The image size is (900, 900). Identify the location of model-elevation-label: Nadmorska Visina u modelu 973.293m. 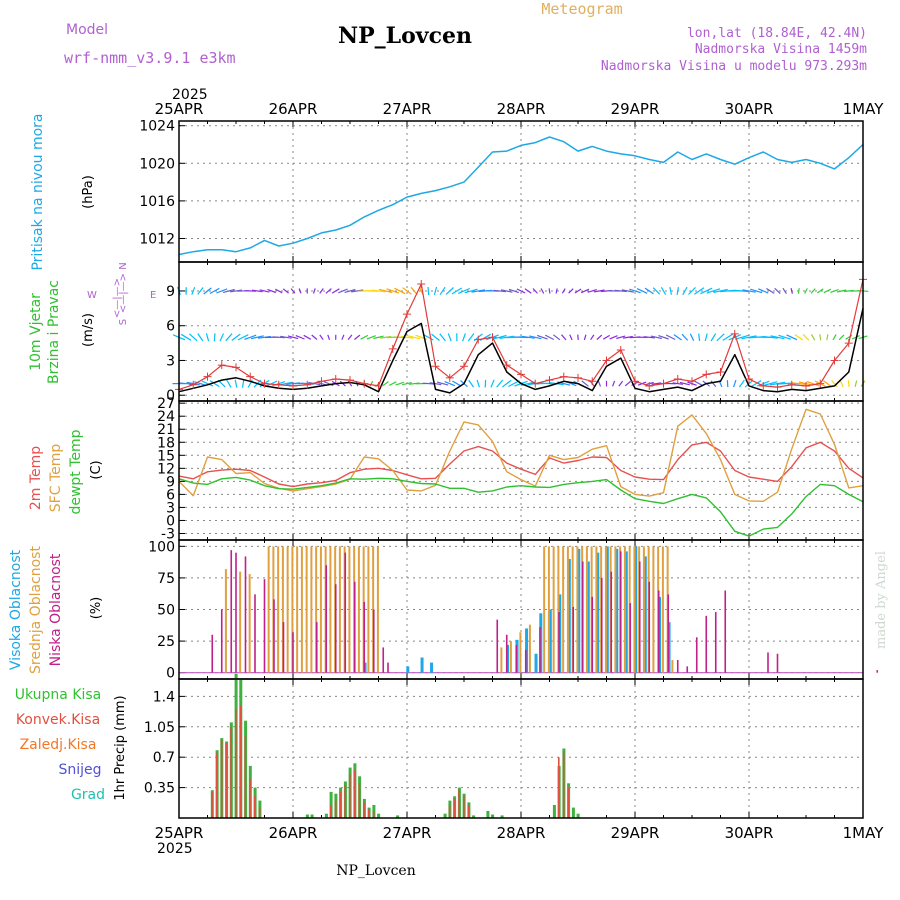
(734, 66).